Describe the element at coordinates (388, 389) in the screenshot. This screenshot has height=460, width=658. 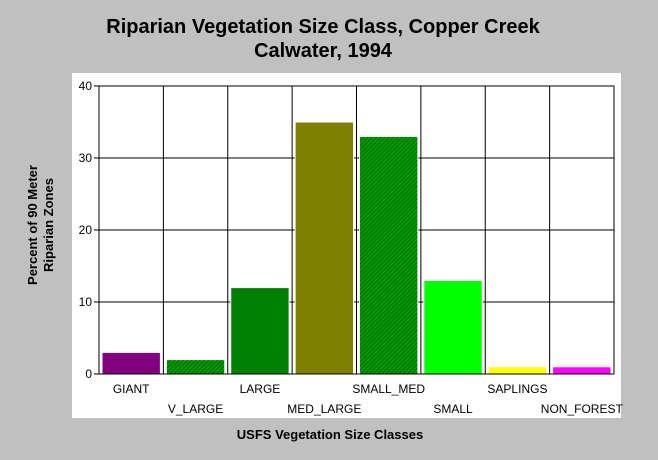
I see `x-tick-label: SMALL_MED` at that location.